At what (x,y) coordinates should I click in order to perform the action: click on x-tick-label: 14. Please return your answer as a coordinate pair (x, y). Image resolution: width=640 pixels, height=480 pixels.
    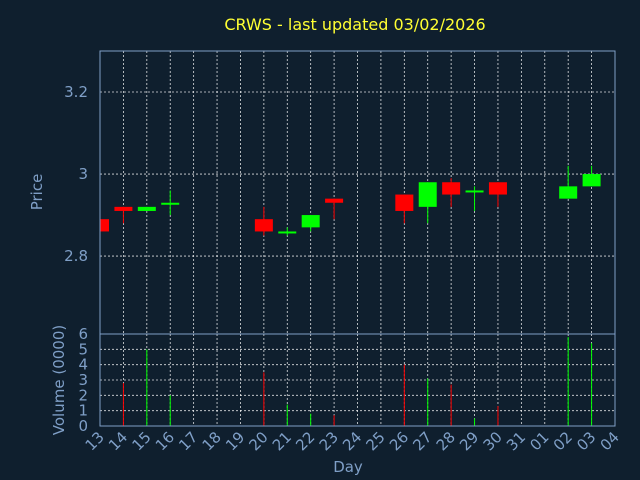
    Looking at the image, I should click on (118, 441).